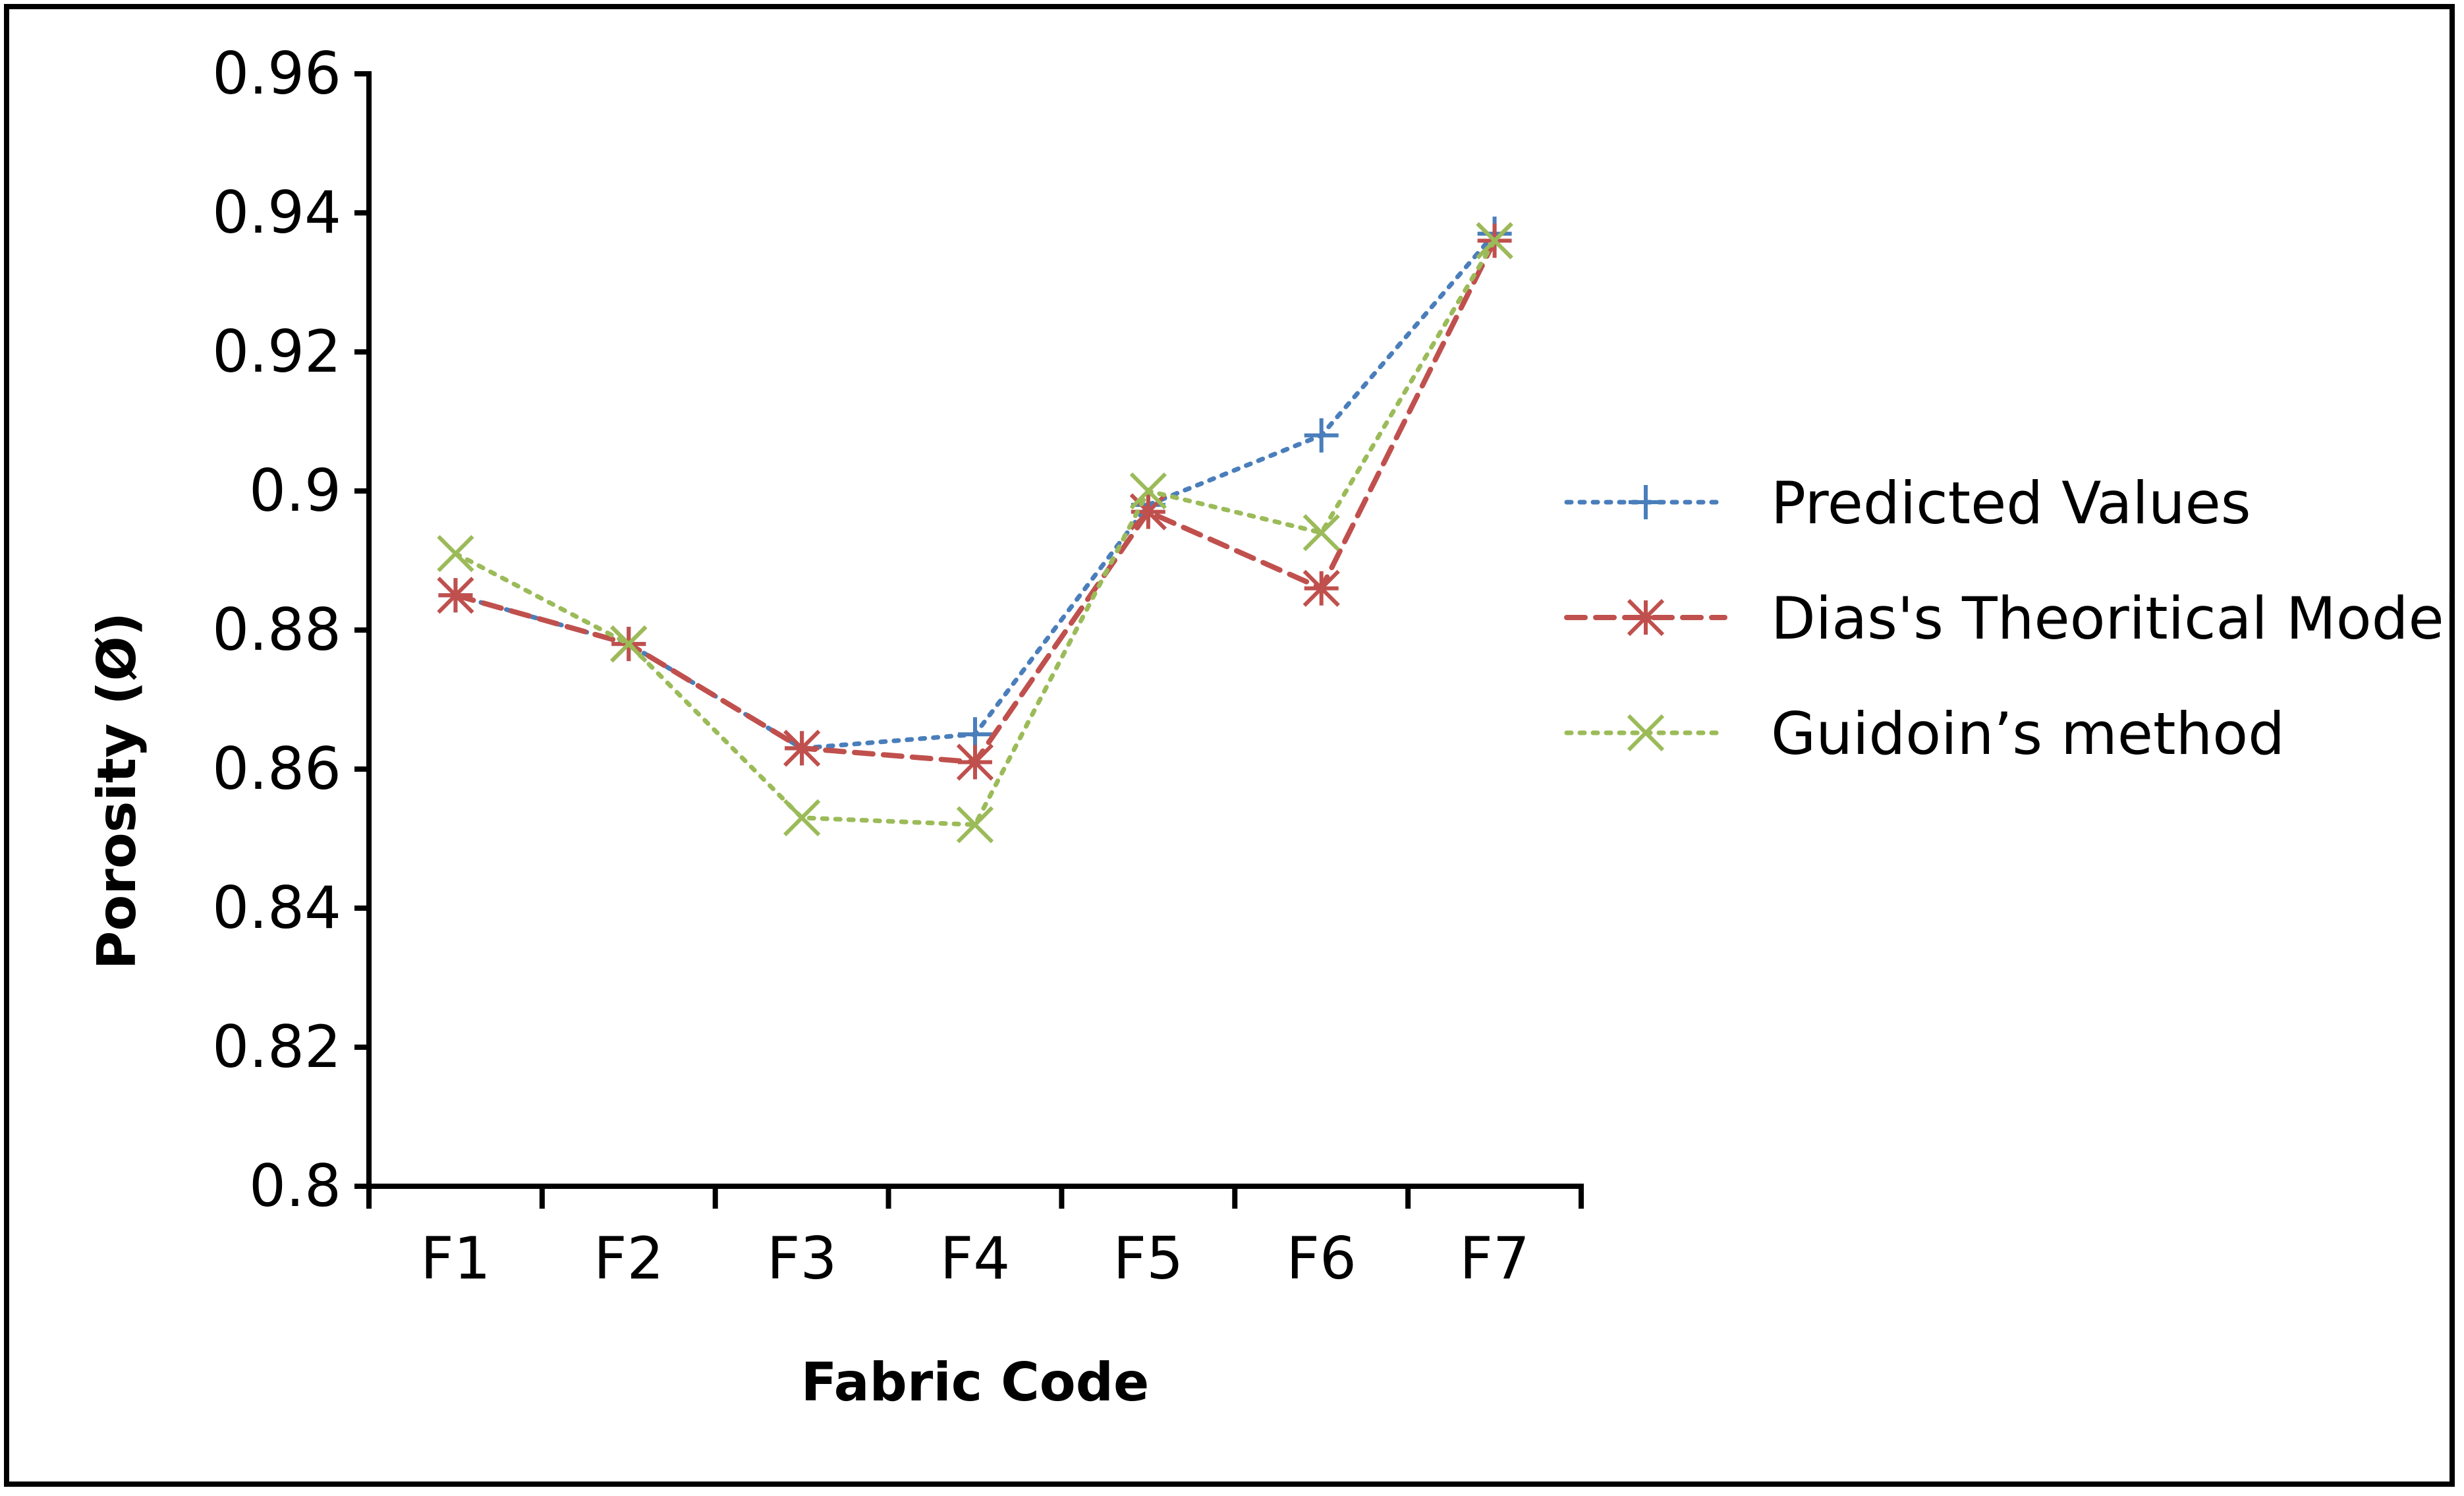 The width and height of the screenshot is (2464, 1496). Describe the element at coordinates (2115, 618) in the screenshot. I see `legend-label: Dias's Theoritical Model` at that location.